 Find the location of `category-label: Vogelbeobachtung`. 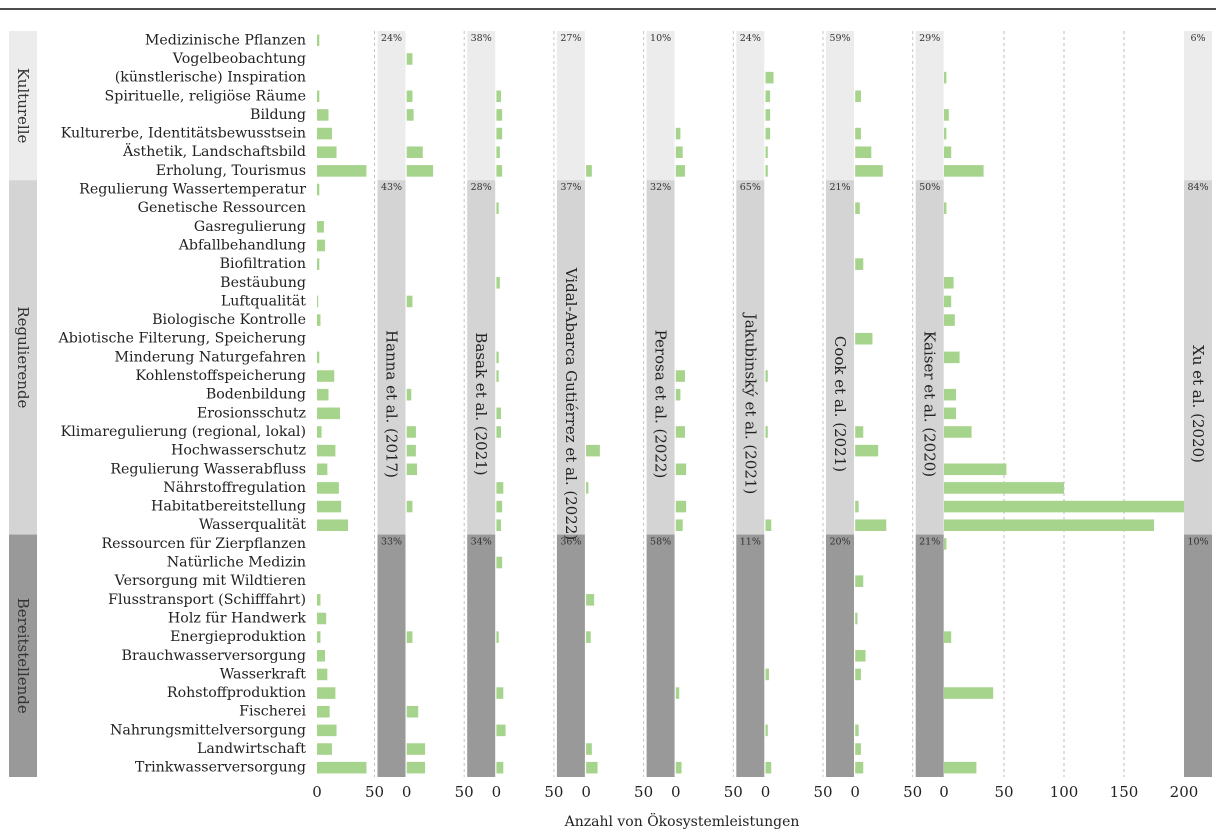

category-label: Vogelbeobachtung is located at coordinates (239, 59).